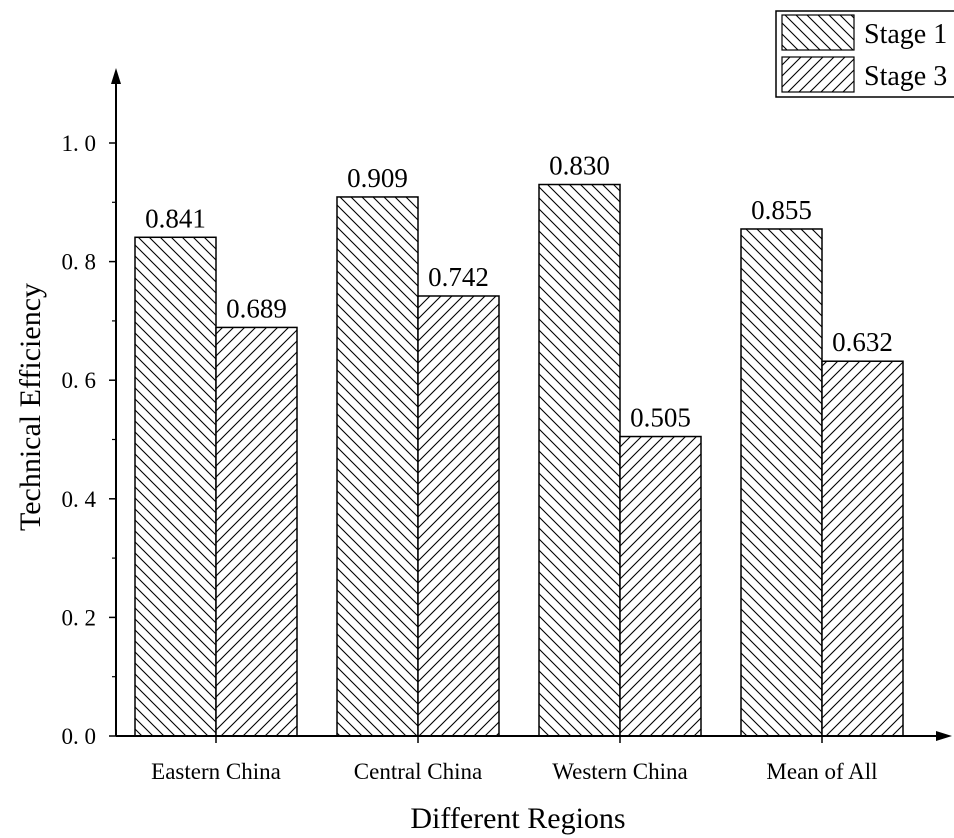 Image resolution: width=954 pixels, height=838 pixels. What do you see at coordinates (781, 210) in the screenshot?
I see `data-label-mean-of-all-stage-1: 0.855` at bounding box center [781, 210].